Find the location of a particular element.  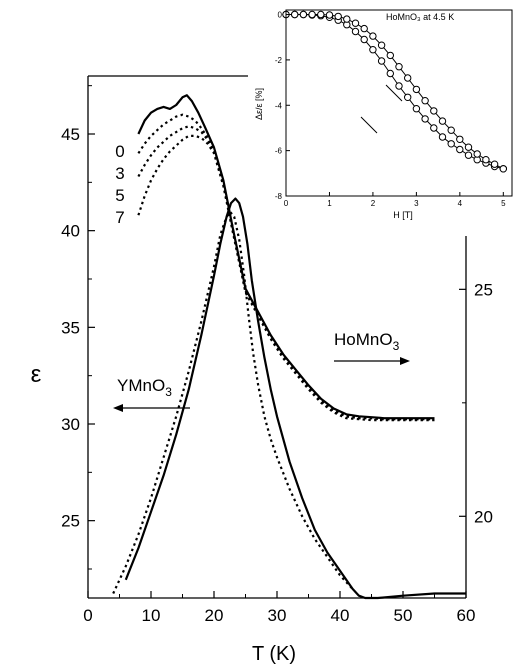

inset-y-tick-label: -8 is located at coordinates (279, 196).